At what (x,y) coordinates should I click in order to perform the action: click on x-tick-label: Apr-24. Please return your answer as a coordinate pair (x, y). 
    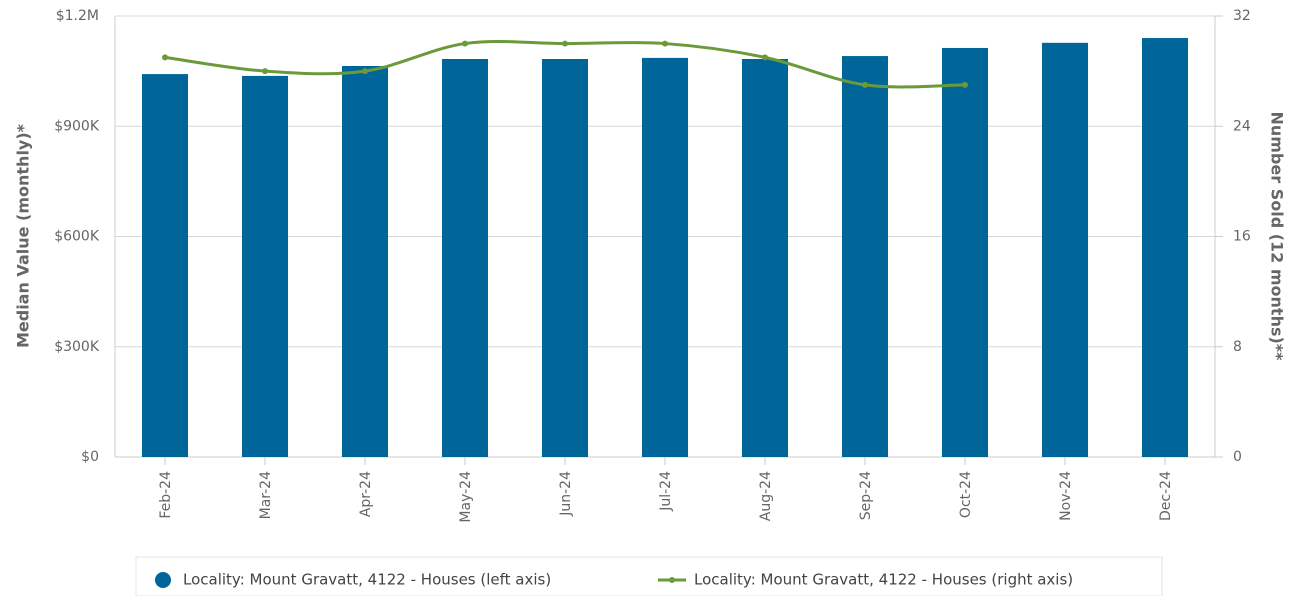
    Looking at the image, I should click on (366, 494).